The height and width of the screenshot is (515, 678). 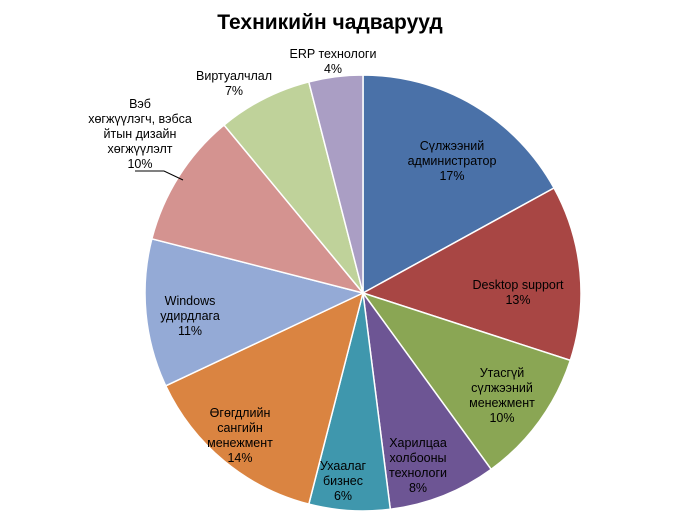 I want to click on slice-label-line: 13%, so click(x=517, y=300).